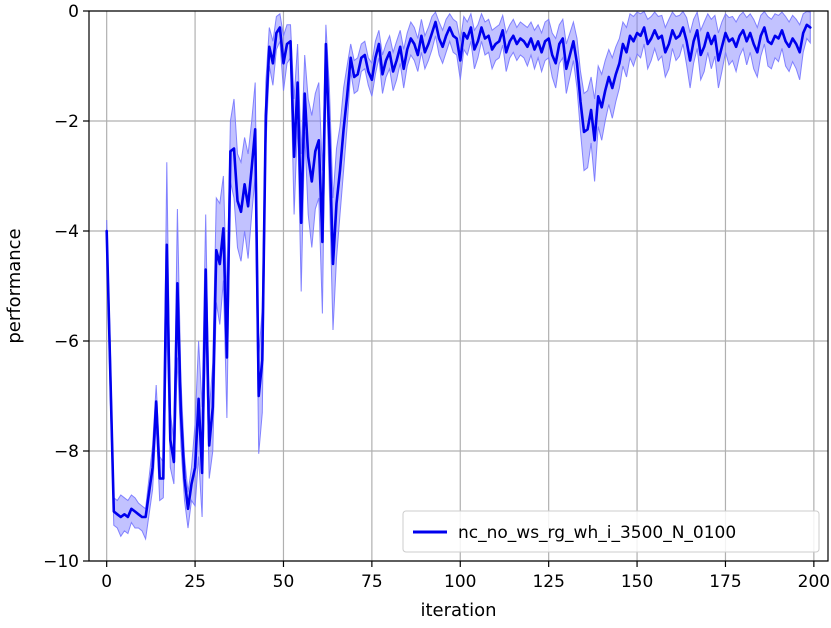 This screenshot has width=831, height=628. I want to click on x-tick-label: 75, so click(372, 582).